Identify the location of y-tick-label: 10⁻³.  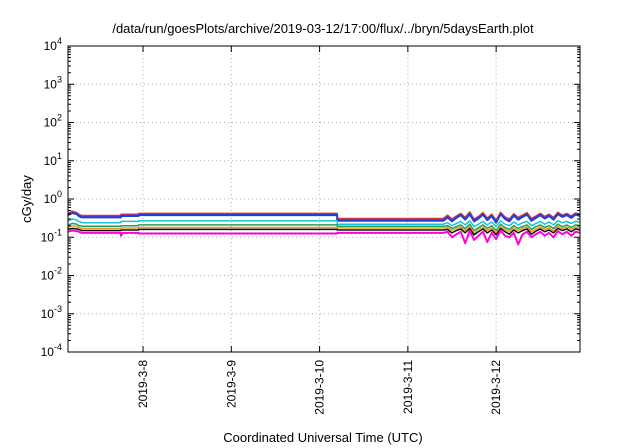
(51, 312).